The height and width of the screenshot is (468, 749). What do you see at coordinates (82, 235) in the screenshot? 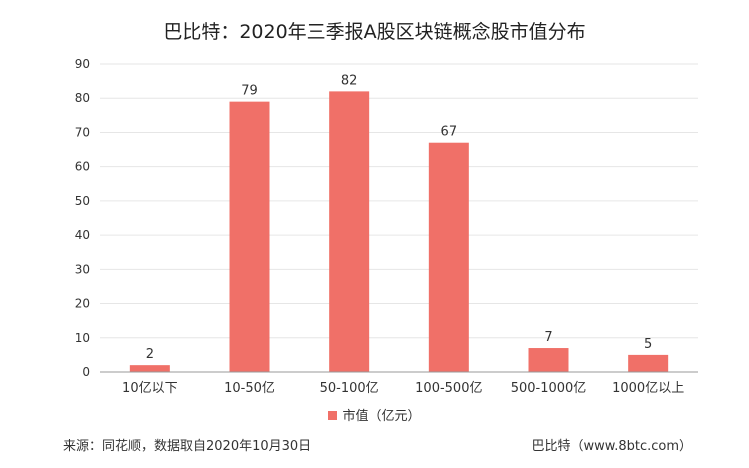
I see `y-tick-label: 40` at bounding box center [82, 235].